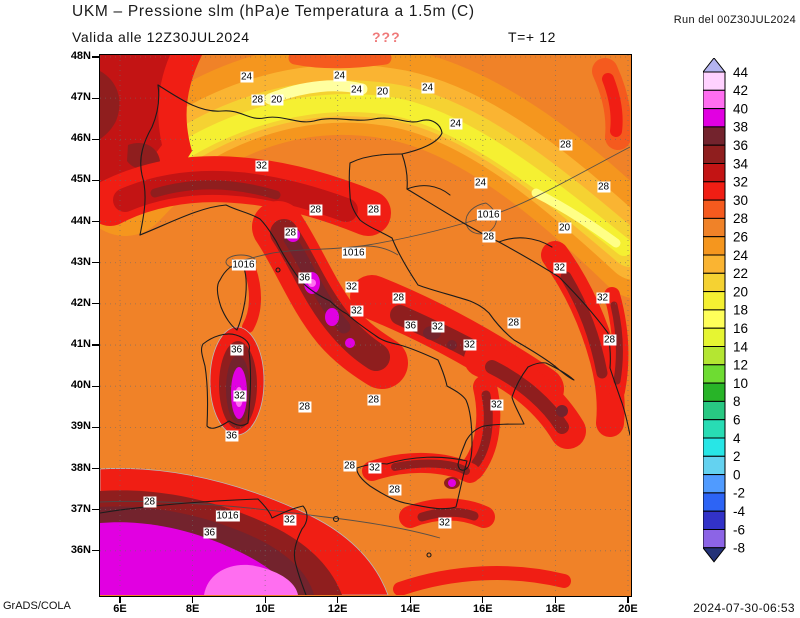  Describe the element at coordinates (737, 420) in the screenshot. I see `colorbar-tick-label: 6` at that location.